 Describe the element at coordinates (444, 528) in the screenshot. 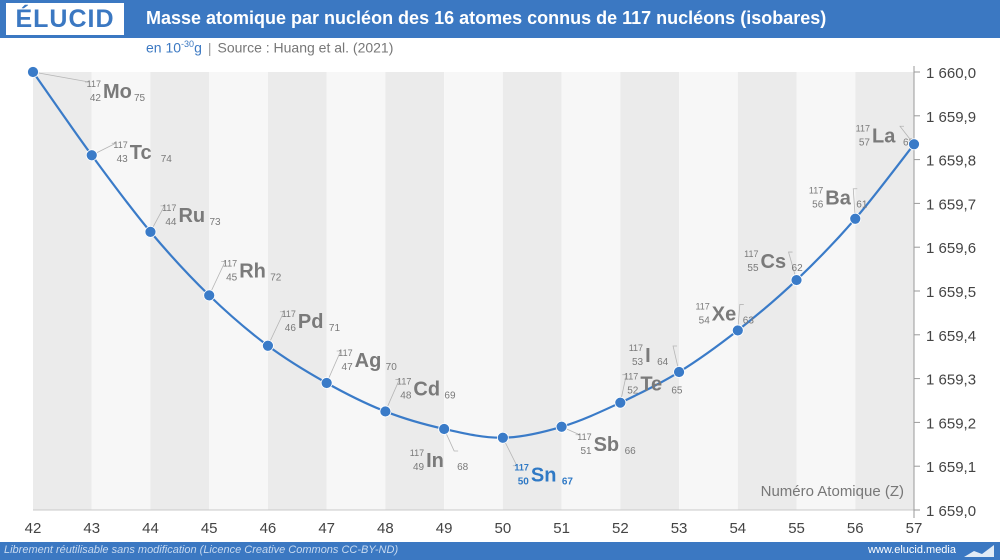

I see `x-tick-label: 49` at that location.